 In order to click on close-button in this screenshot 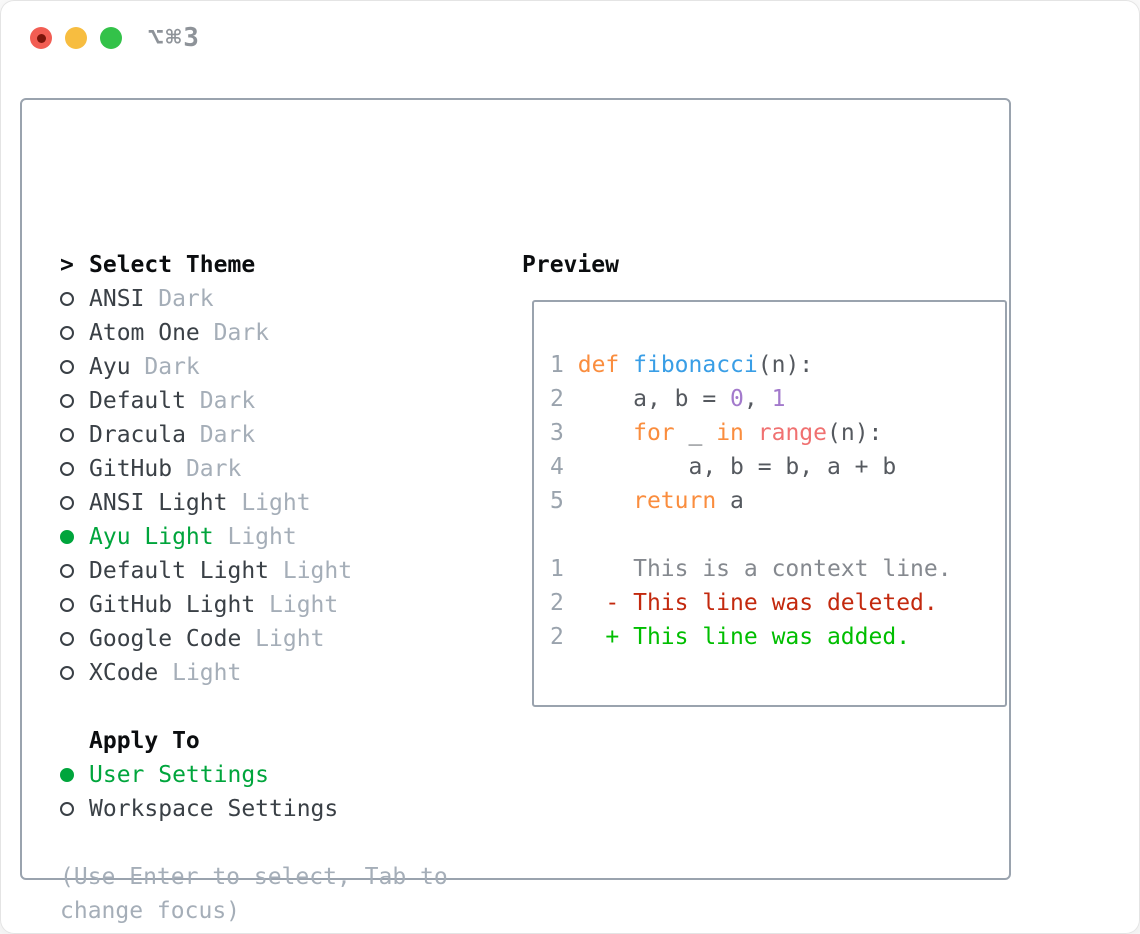, I will do `click(41, 38)`.